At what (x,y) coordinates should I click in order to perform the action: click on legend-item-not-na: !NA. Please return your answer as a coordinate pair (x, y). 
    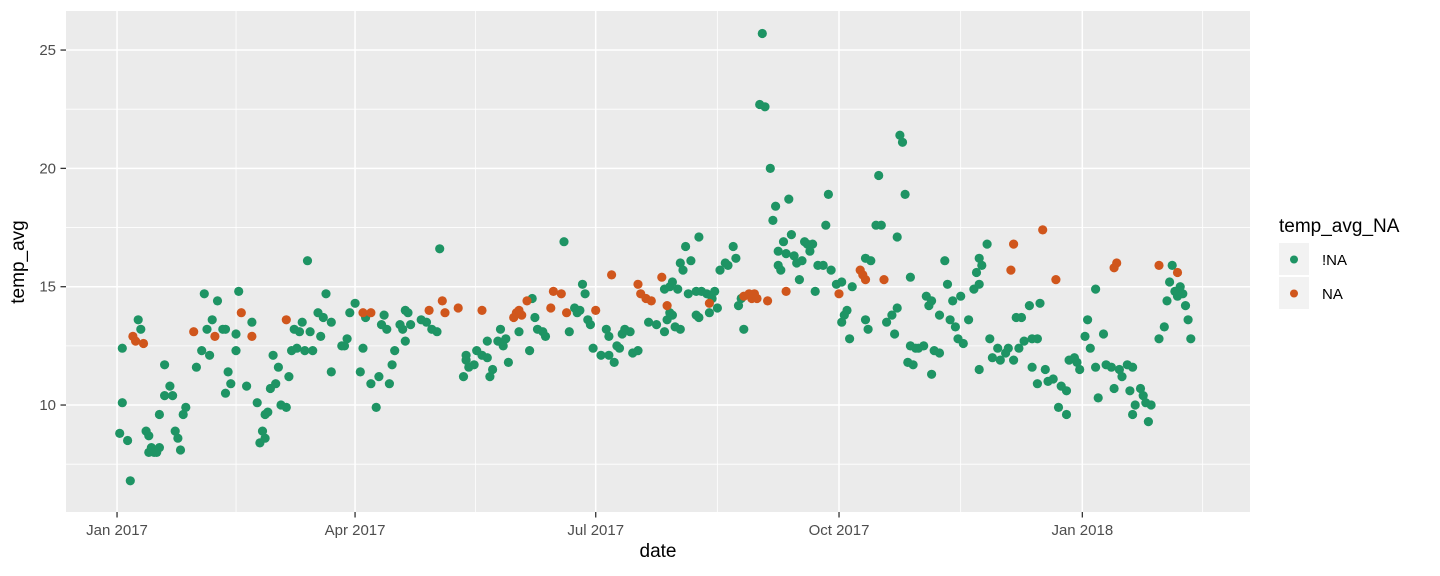
    Looking at the image, I should click on (1313, 259).